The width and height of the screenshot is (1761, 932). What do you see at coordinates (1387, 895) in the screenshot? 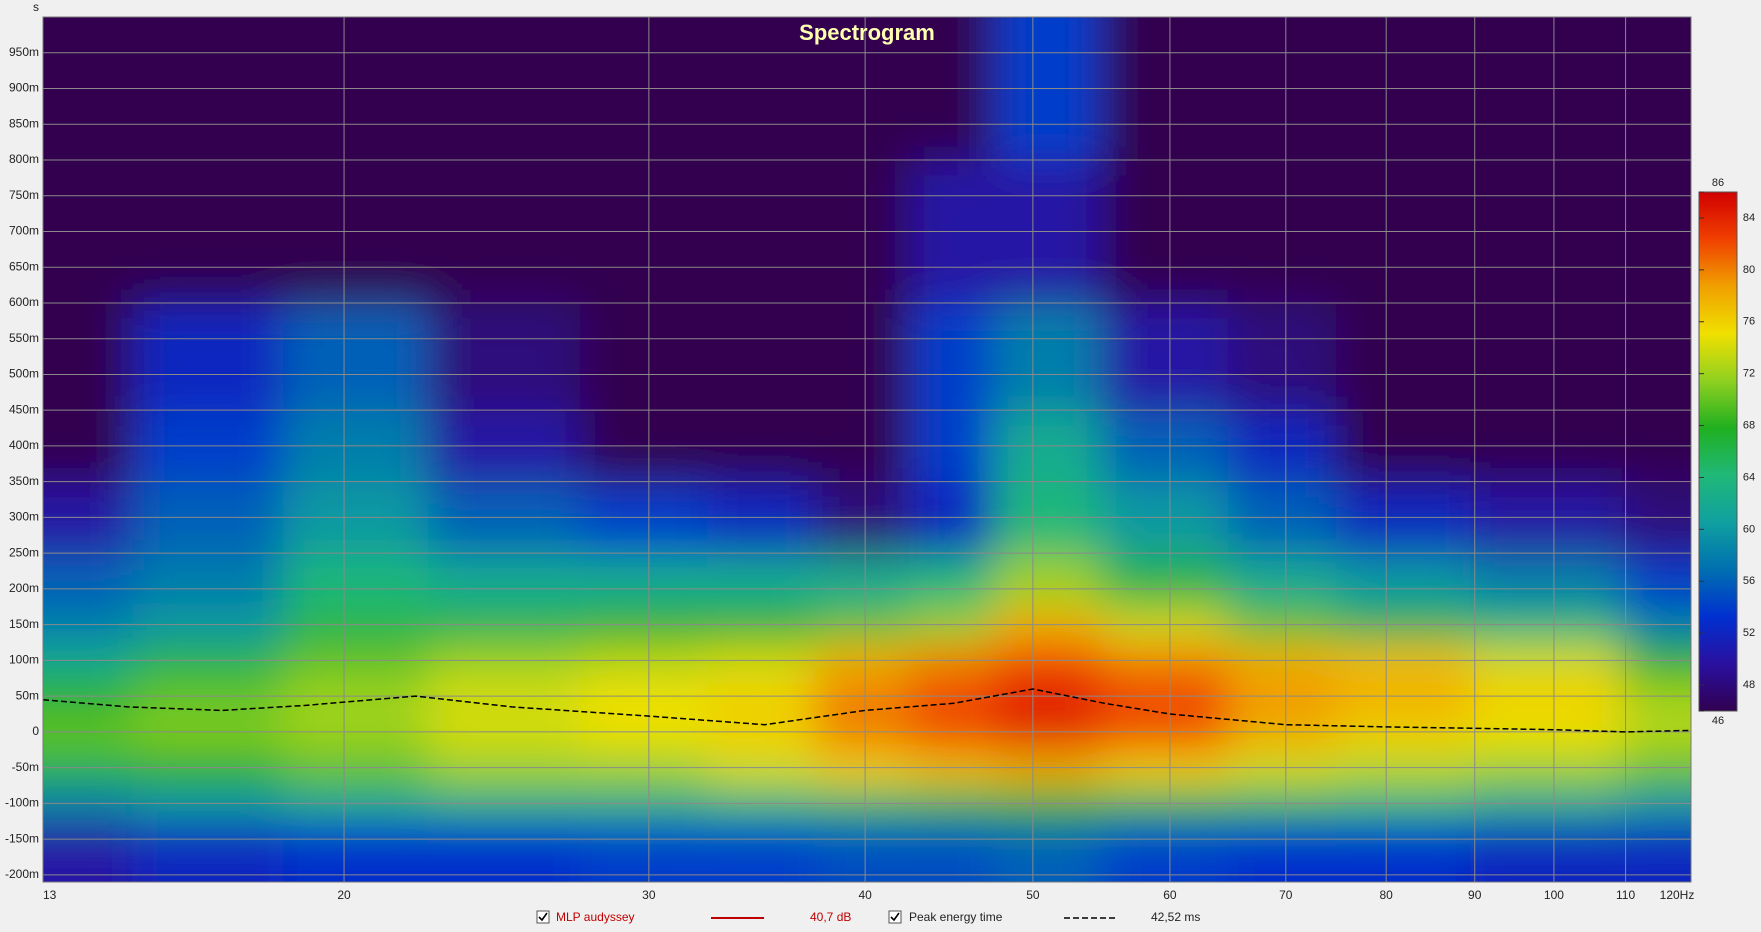
I see `x-tick-label: 80` at bounding box center [1387, 895].